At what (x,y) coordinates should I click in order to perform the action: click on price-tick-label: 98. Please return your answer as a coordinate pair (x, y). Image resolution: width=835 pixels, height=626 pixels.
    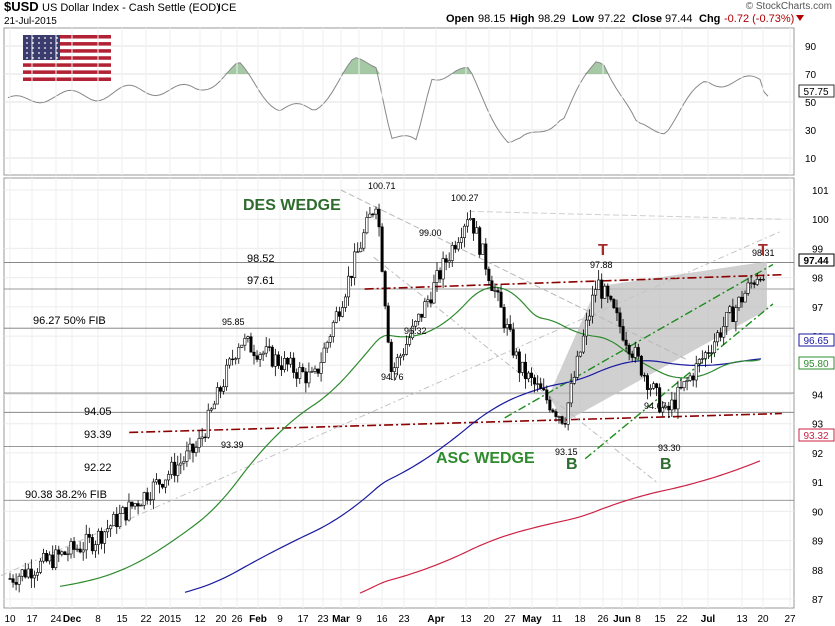
    Looking at the image, I should click on (818, 279).